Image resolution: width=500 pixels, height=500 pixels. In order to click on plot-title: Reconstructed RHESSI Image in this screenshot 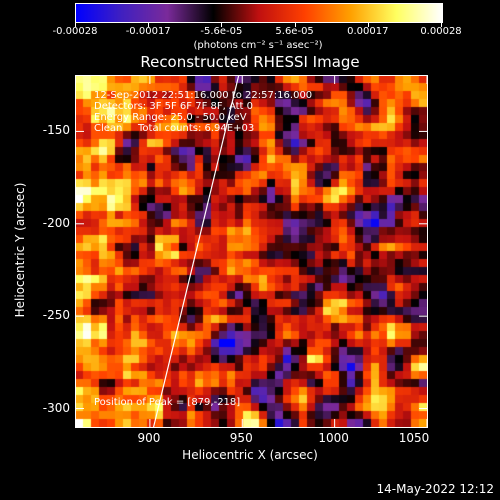, I will do `click(250, 62)`.